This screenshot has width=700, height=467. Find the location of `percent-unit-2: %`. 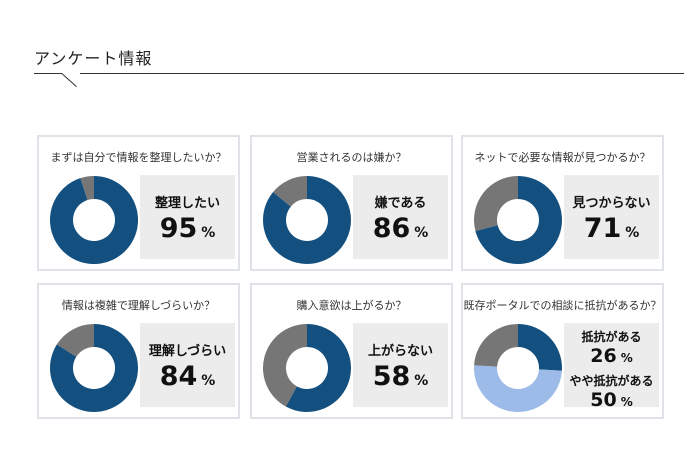

percent-unit-2: % is located at coordinates (626, 402).